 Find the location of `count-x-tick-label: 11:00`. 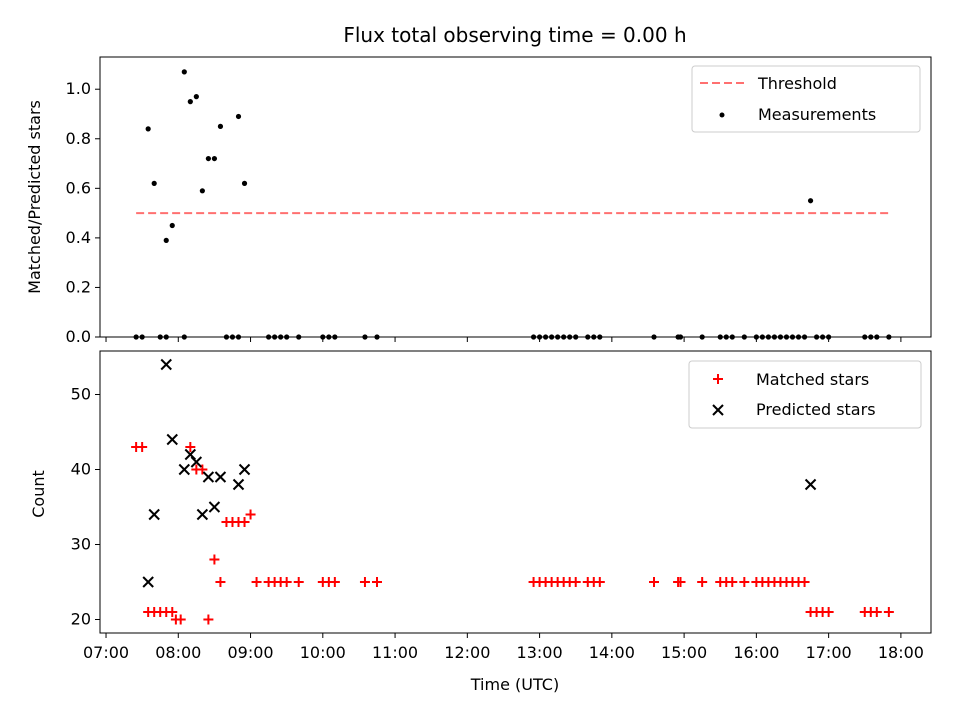

count-x-tick-label: 11:00 is located at coordinates (395, 652).